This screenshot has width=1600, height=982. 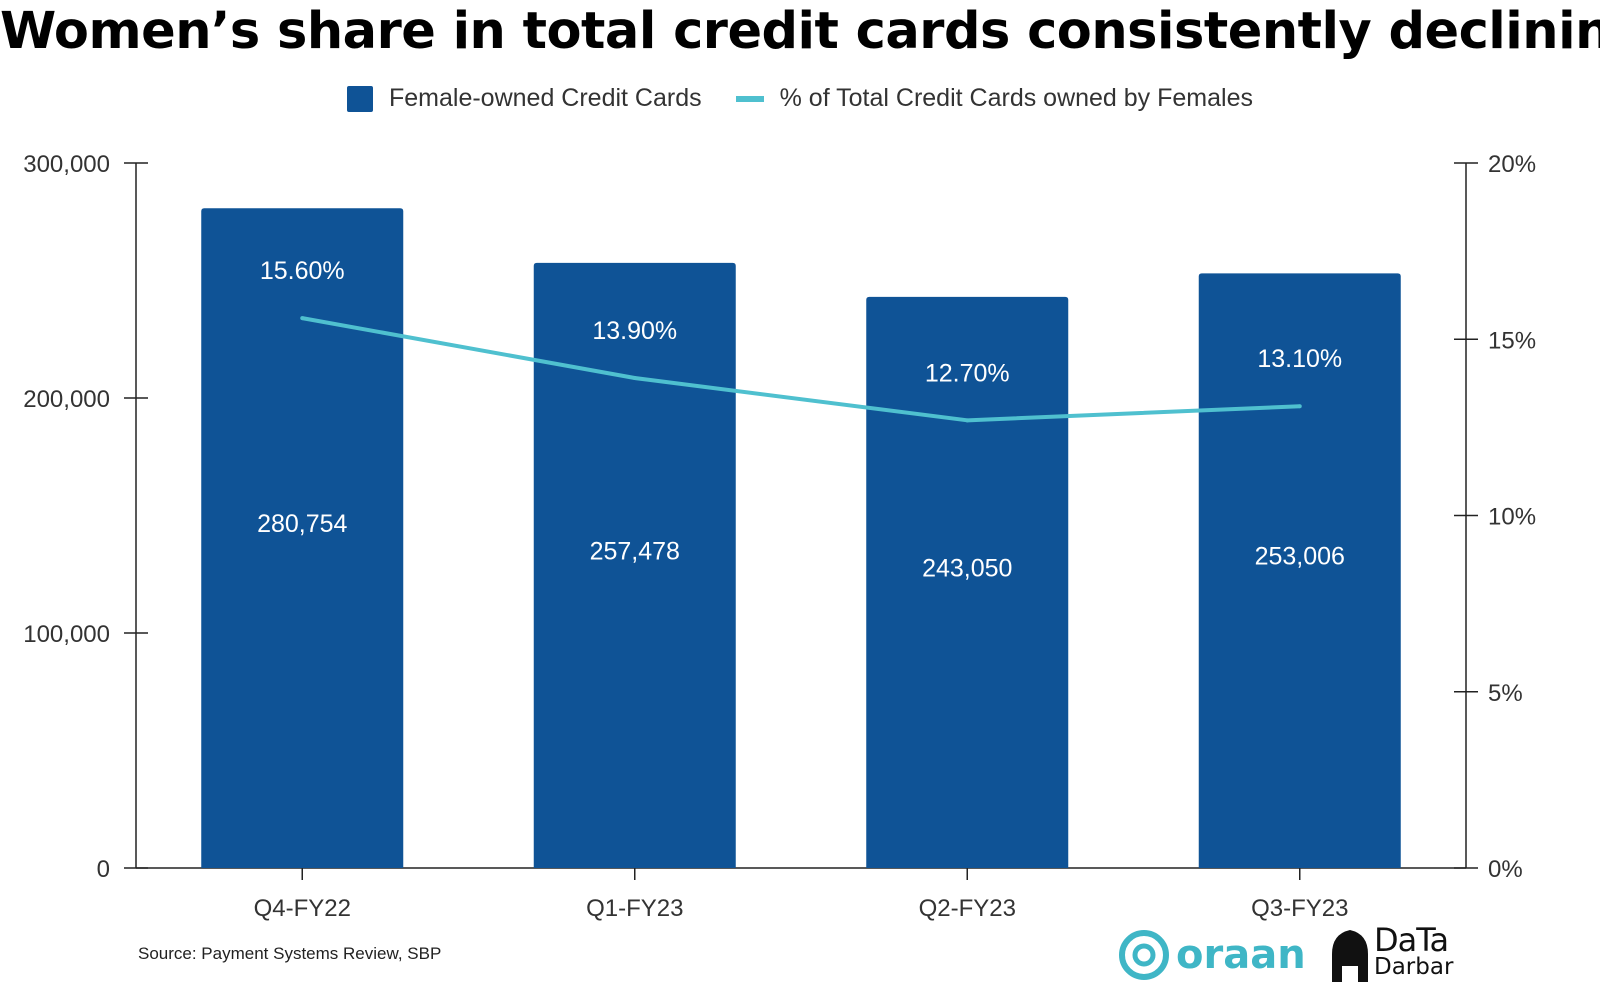 I want to click on left-tick-label: 200,000, so click(x=66, y=399).